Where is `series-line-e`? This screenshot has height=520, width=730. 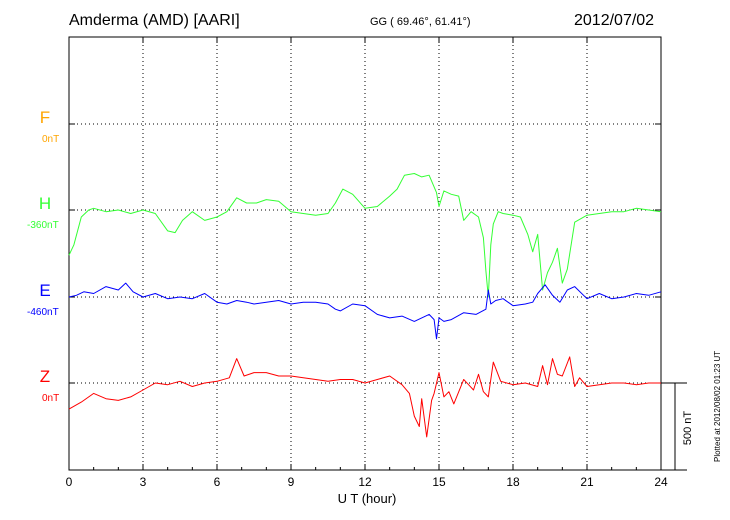 series-line-e is located at coordinates (365, 311).